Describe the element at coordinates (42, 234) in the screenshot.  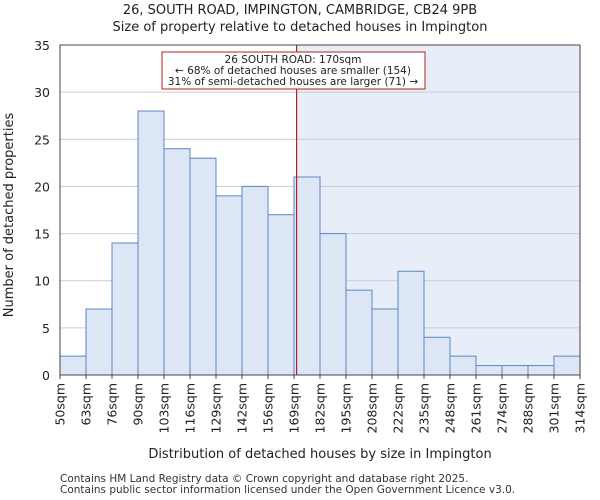
I see `y-tick-label: 15` at that location.